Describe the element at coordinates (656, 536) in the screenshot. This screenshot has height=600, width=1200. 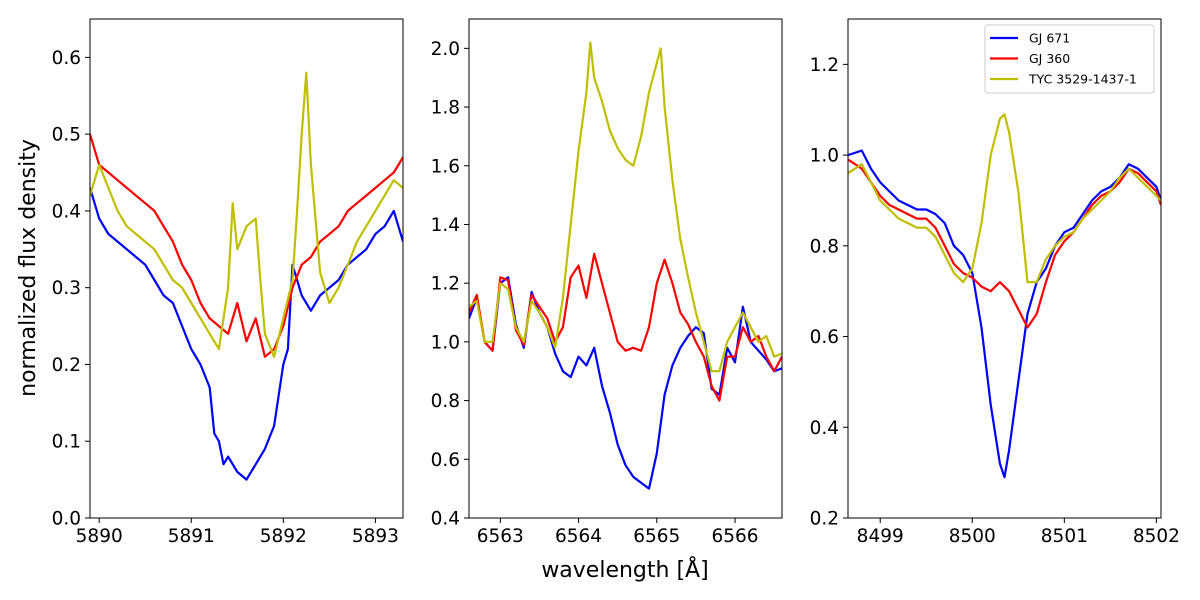
I see `x-tick-label: 6565` at that location.